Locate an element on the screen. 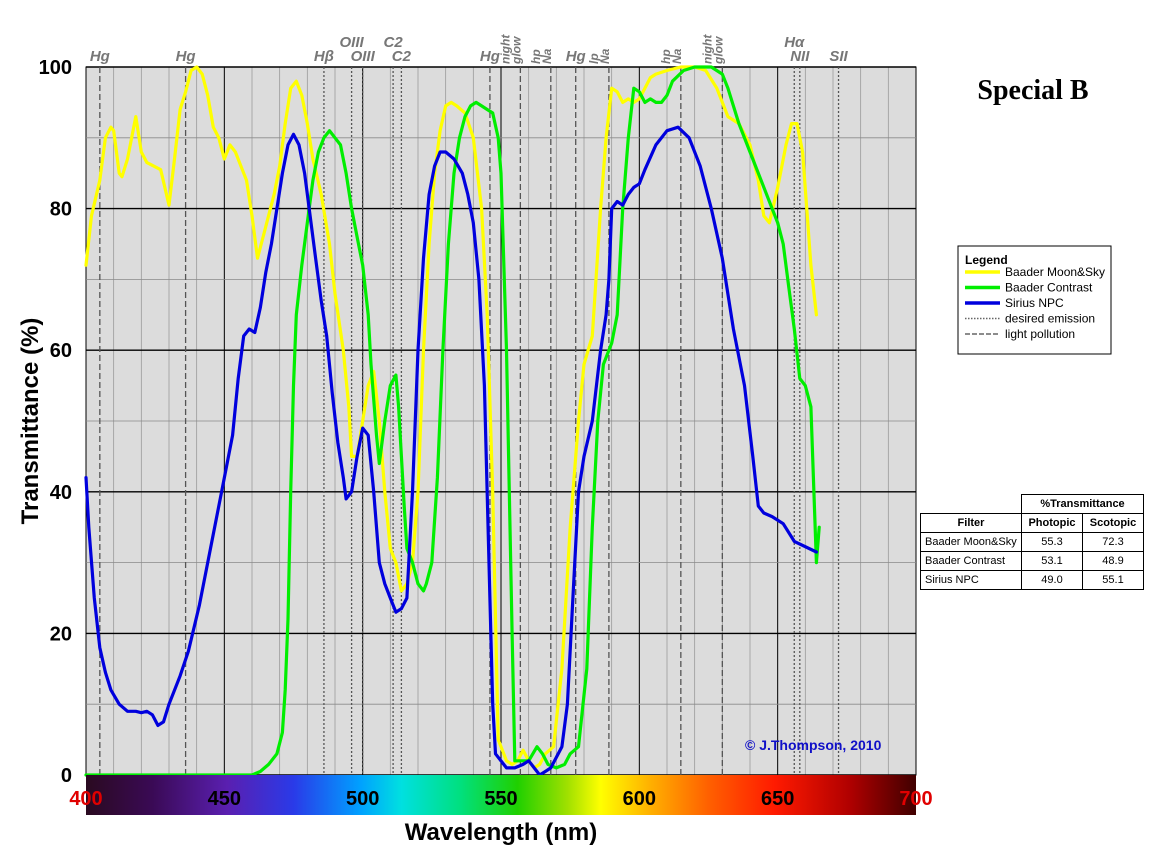 The height and width of the screenshot is (862, 1169). y-tick-label: 60 is located at coordinates (61, 351).